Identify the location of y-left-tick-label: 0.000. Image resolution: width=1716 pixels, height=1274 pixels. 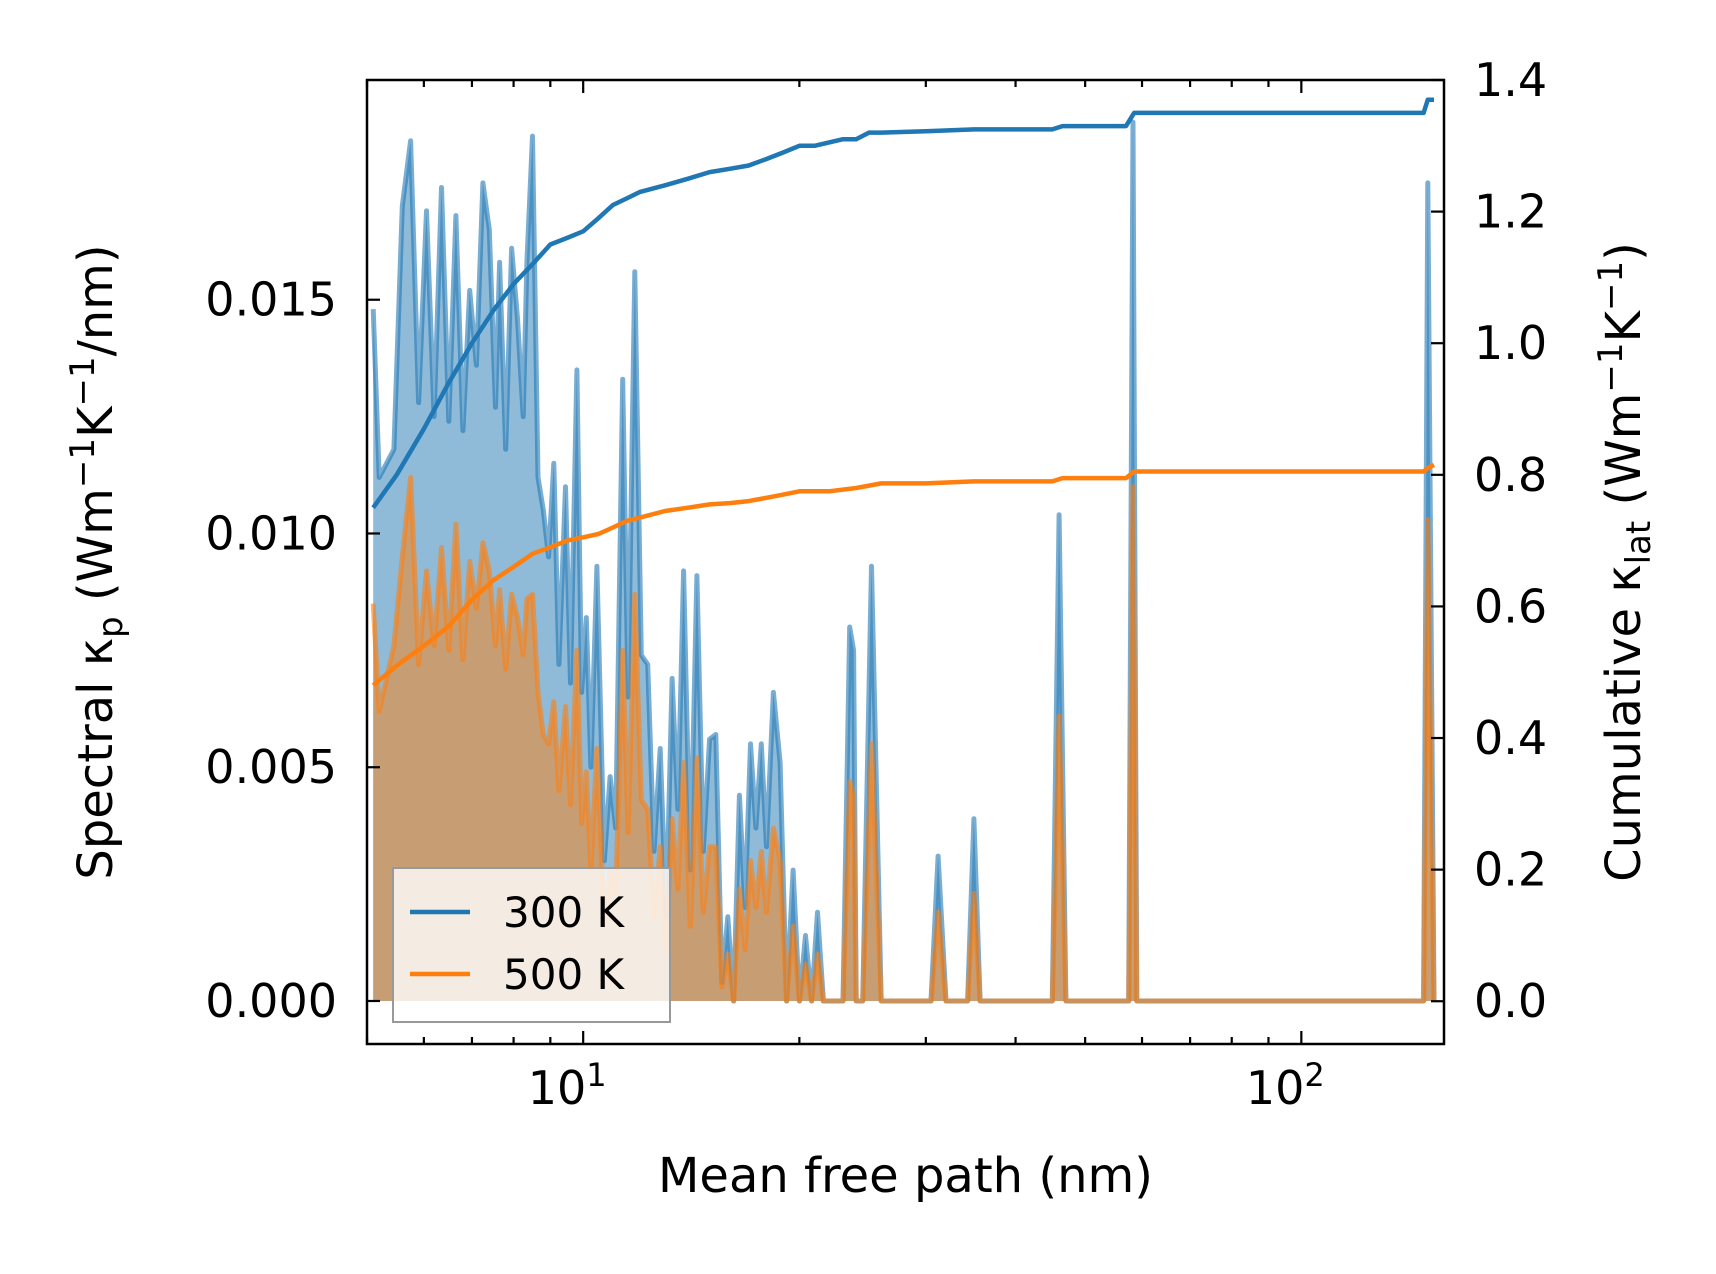
(271, 1001).